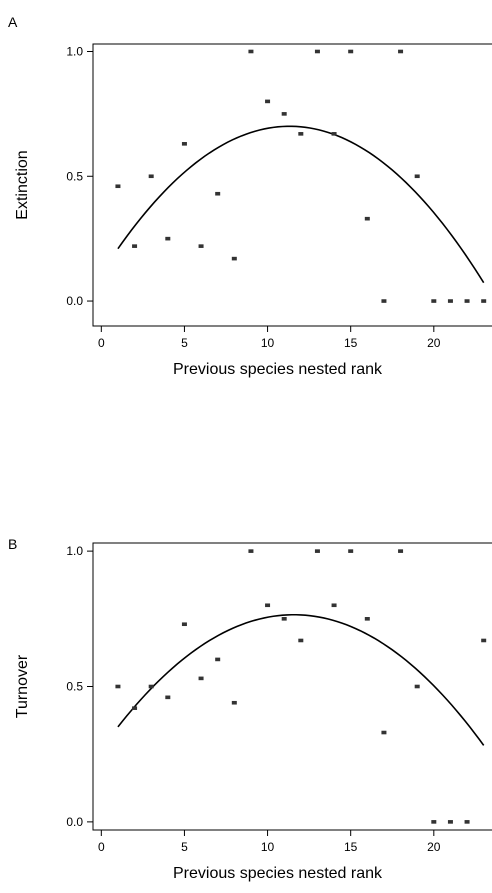 This screenshot has width=492, height=893. Describe the element at coordinates (13, 22) in the screenshot. I see `panel-letter: A` at that location.